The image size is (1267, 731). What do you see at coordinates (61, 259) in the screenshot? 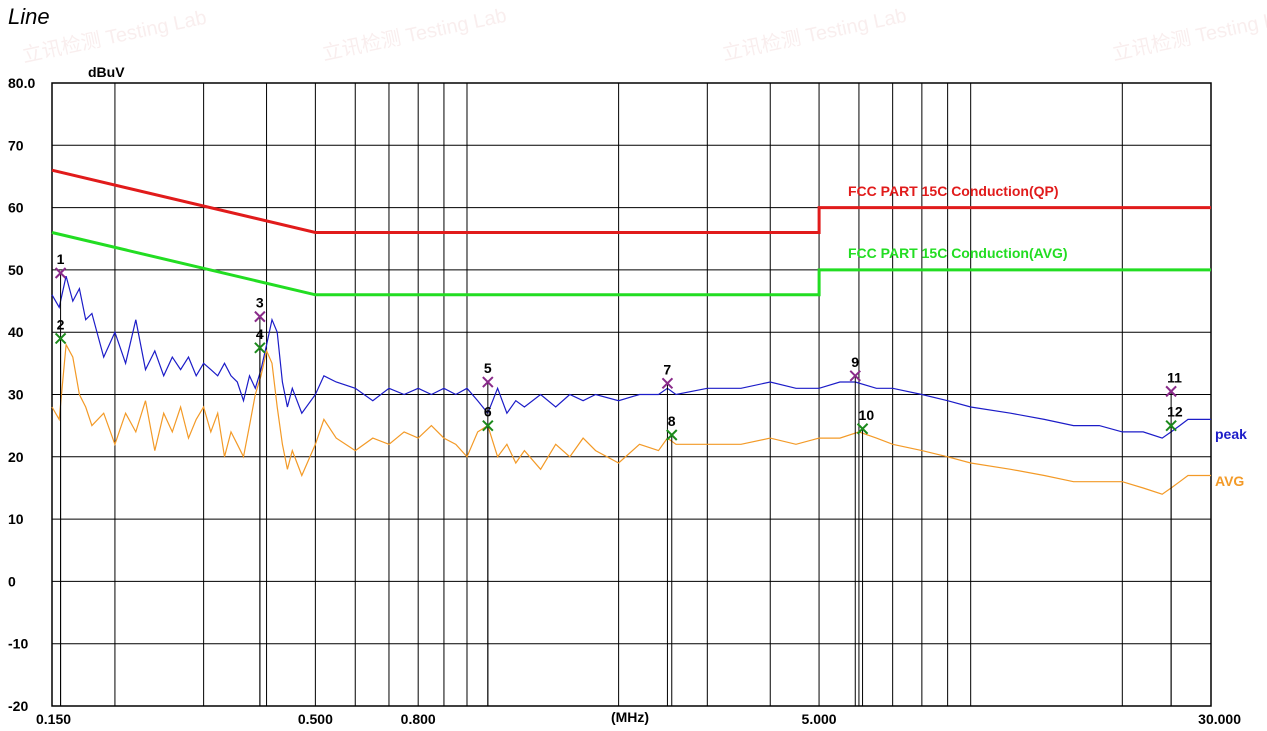
I see `marker-label-1: 1` at bounding box center [61, 259].